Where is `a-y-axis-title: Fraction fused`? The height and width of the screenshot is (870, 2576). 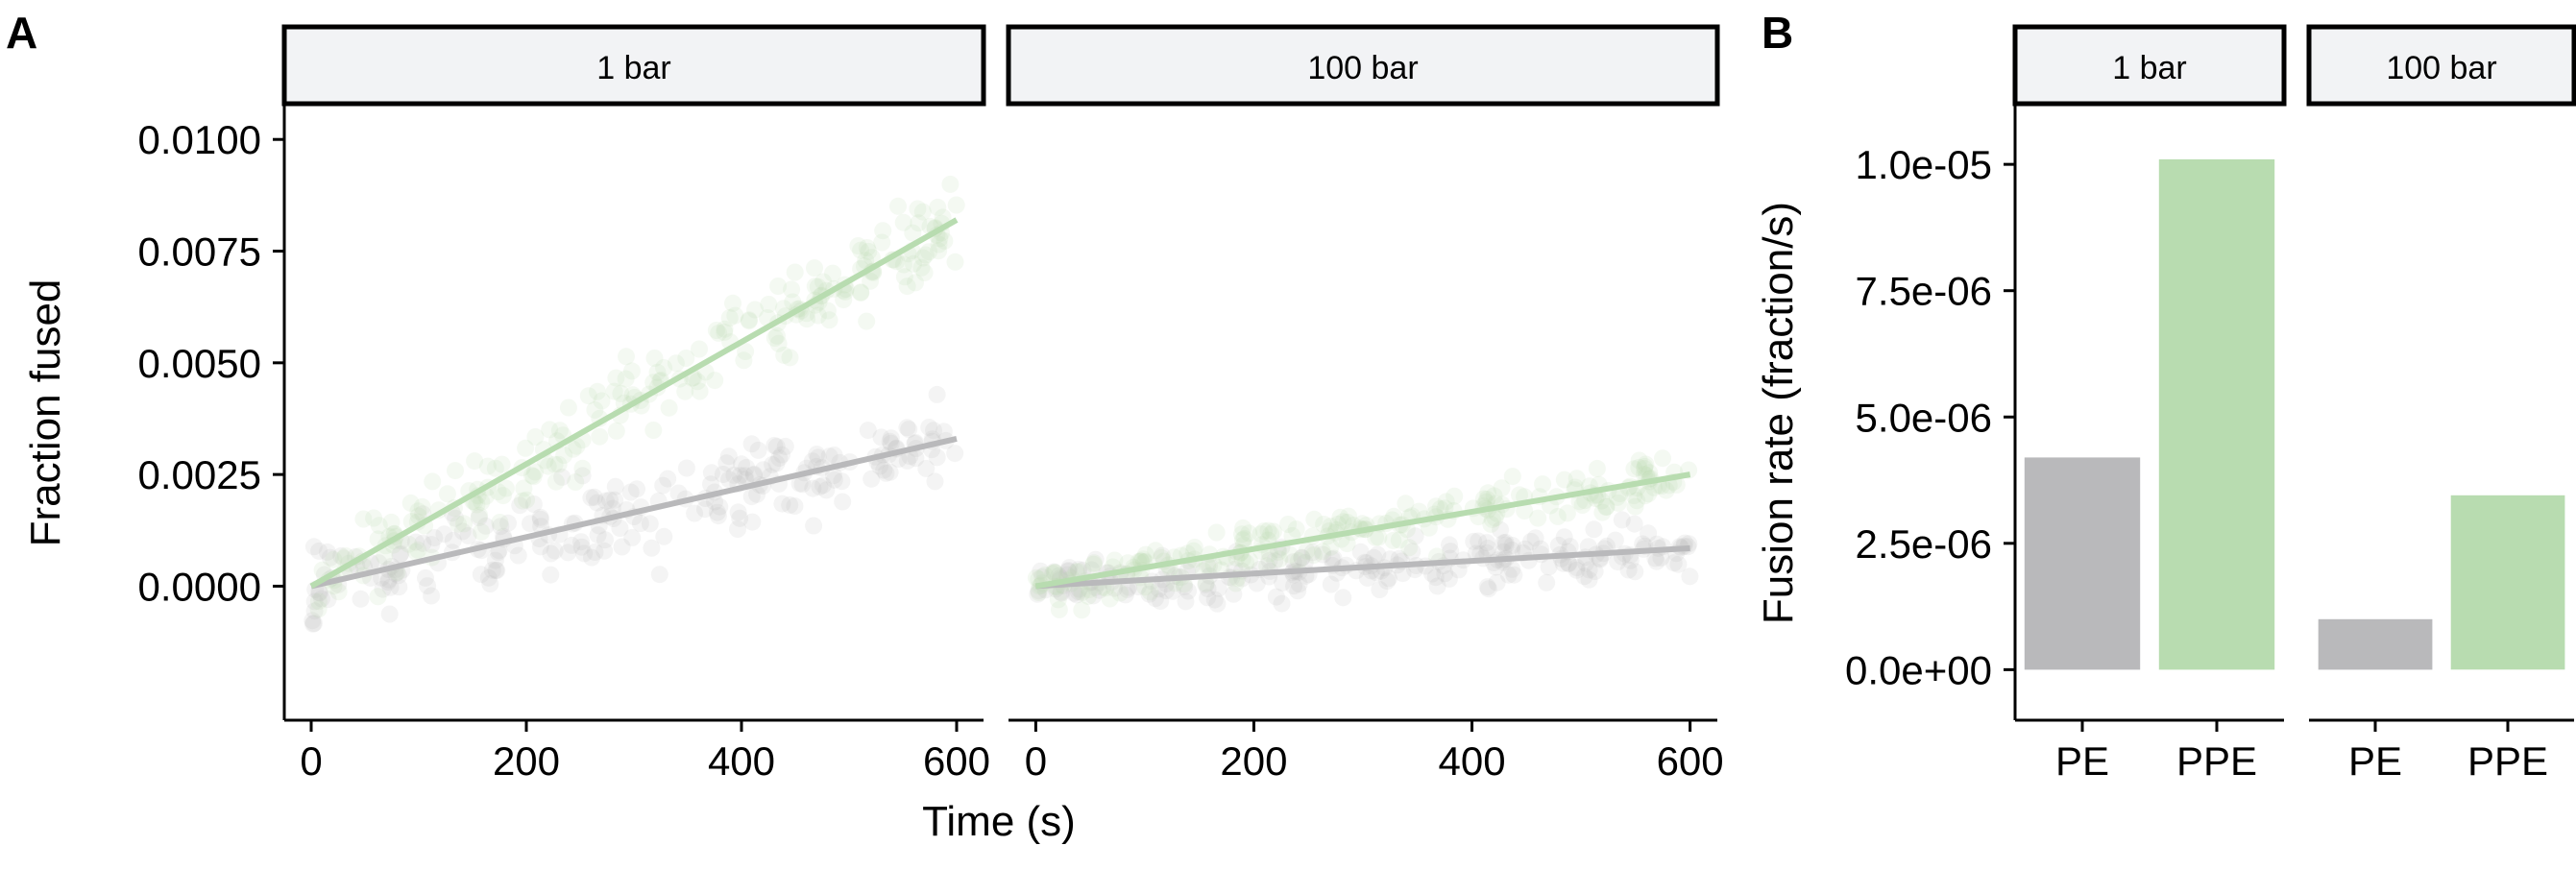 a-y-axis-title: Fraction fused is located at coordinates (46, 413).